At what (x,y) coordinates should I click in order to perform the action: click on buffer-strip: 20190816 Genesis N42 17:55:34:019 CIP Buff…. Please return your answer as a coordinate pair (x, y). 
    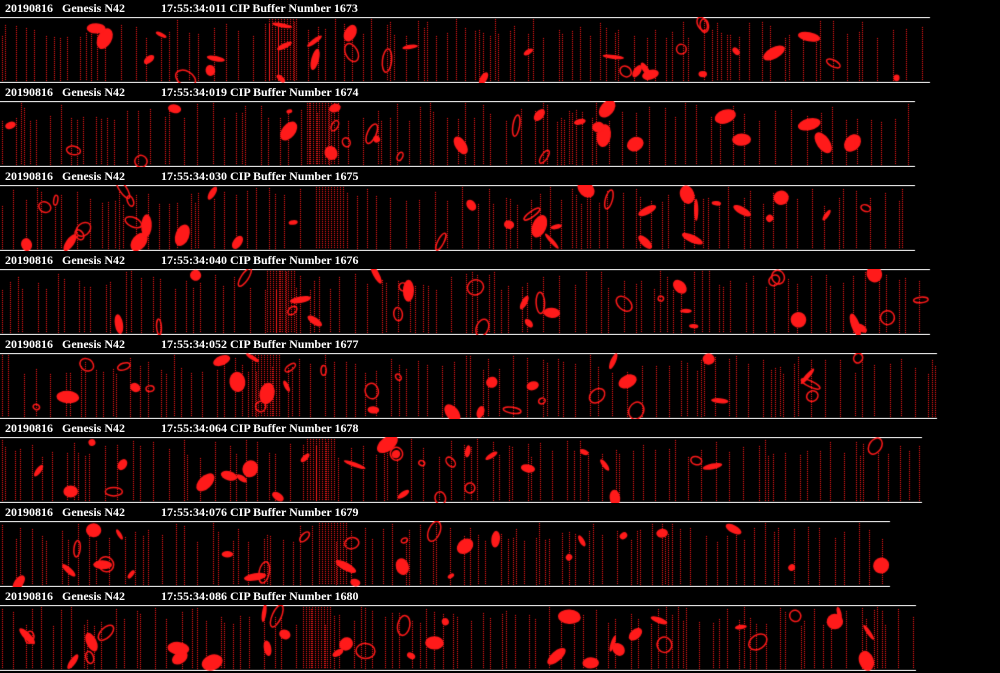
    Looking at the image, I should click on (500, 126).